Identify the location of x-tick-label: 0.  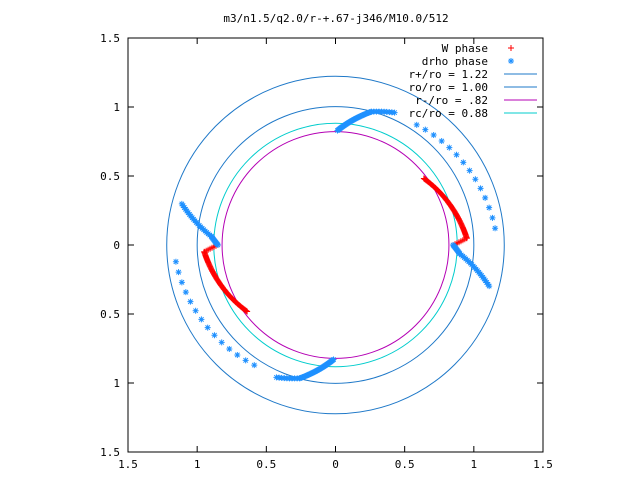
(335, 464).